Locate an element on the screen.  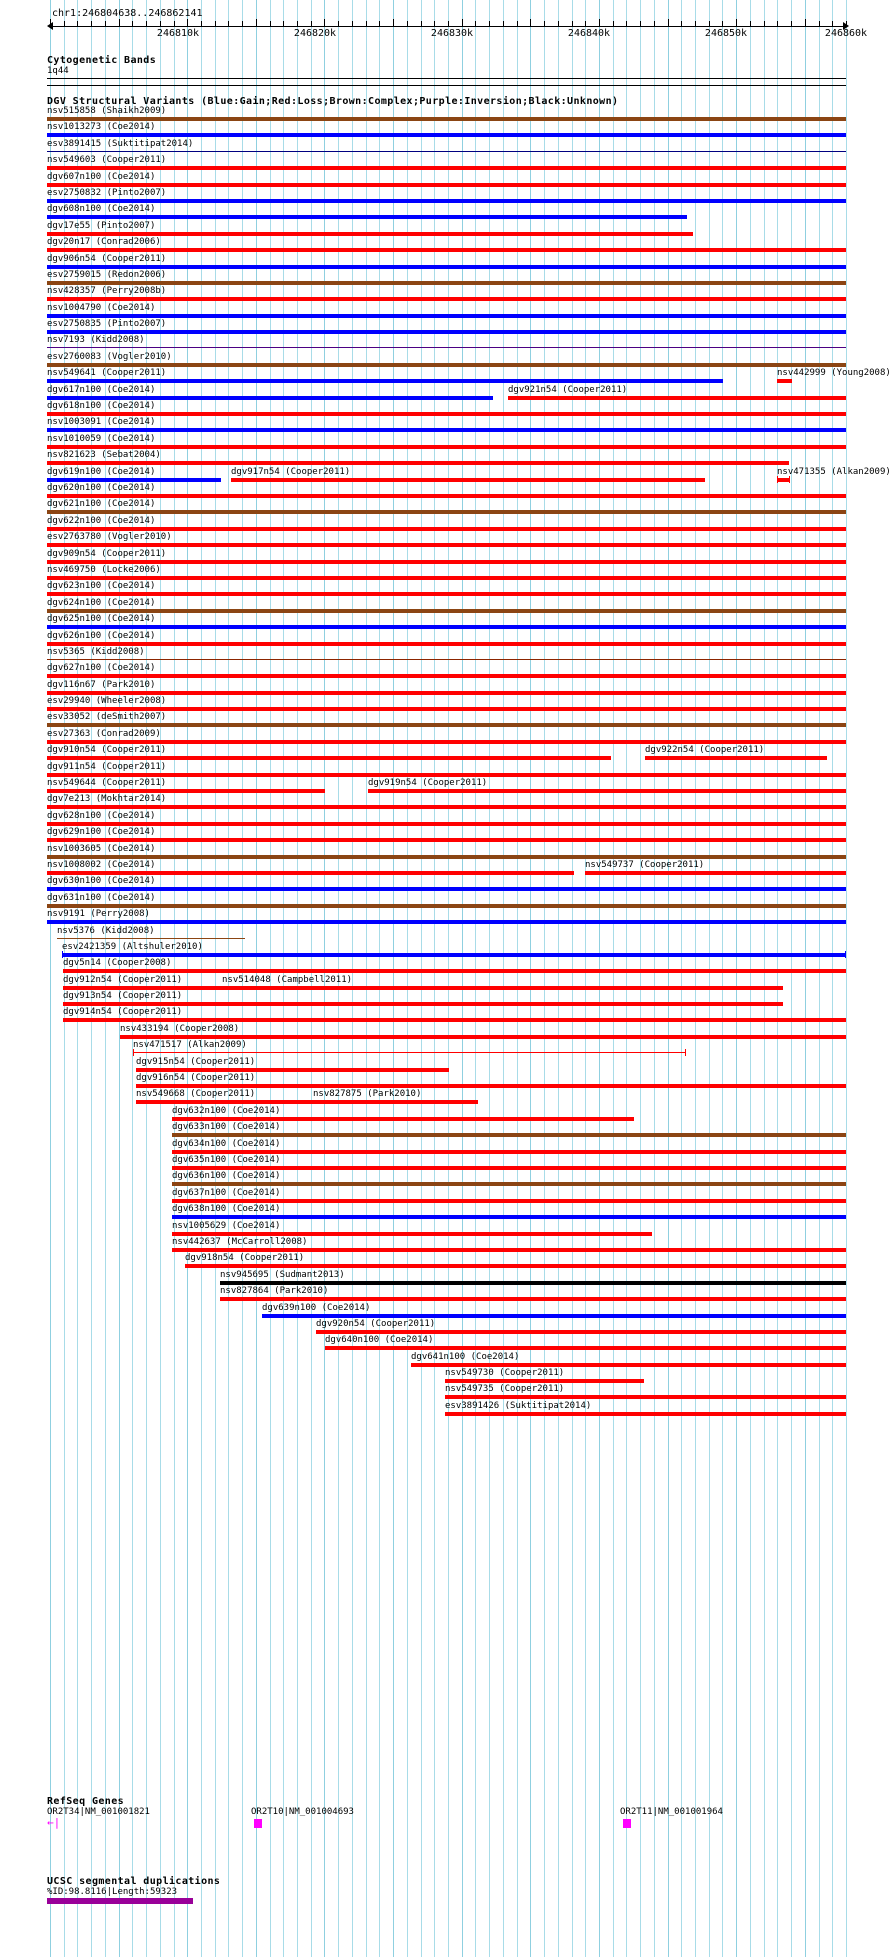
dgv-variant-label: dgv638n100 (Coe2014) is located at coordinates (226, 1209).